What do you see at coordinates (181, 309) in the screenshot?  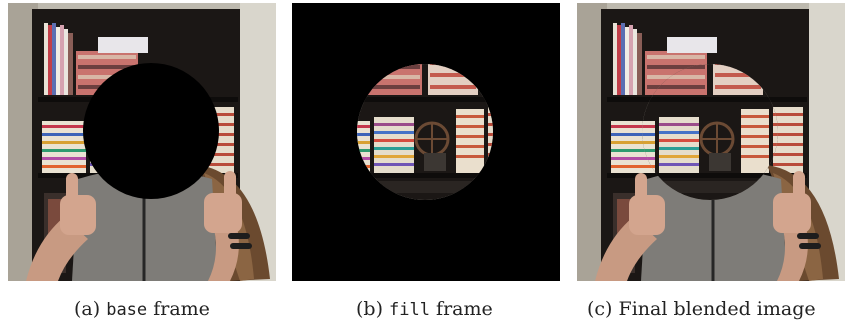 I see `caption-a-text: frame` at bounding box center [181, 309].